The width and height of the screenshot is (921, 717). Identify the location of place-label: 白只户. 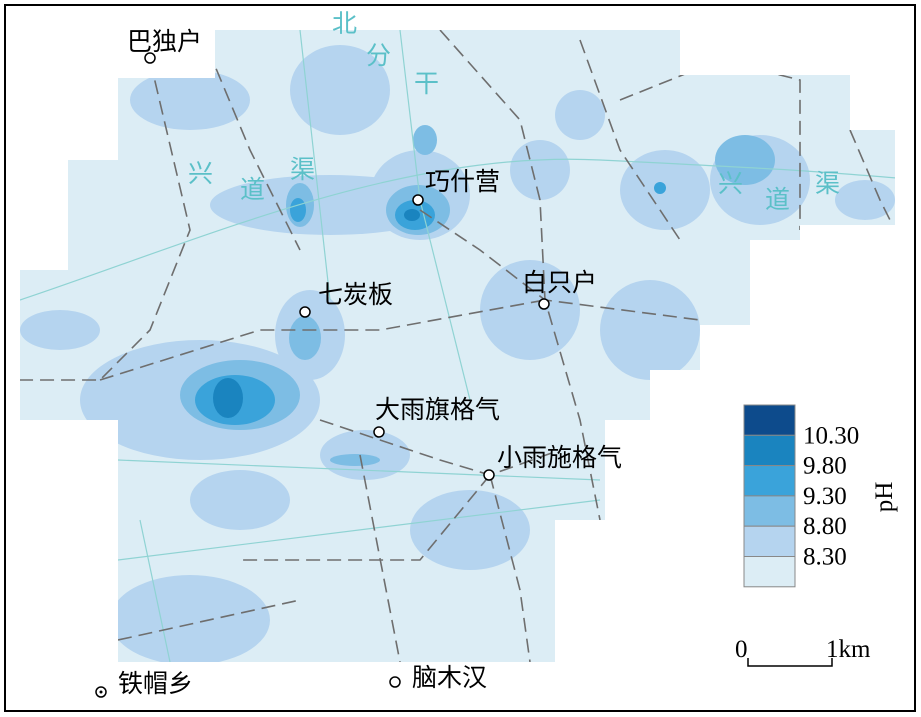
(559, 283).